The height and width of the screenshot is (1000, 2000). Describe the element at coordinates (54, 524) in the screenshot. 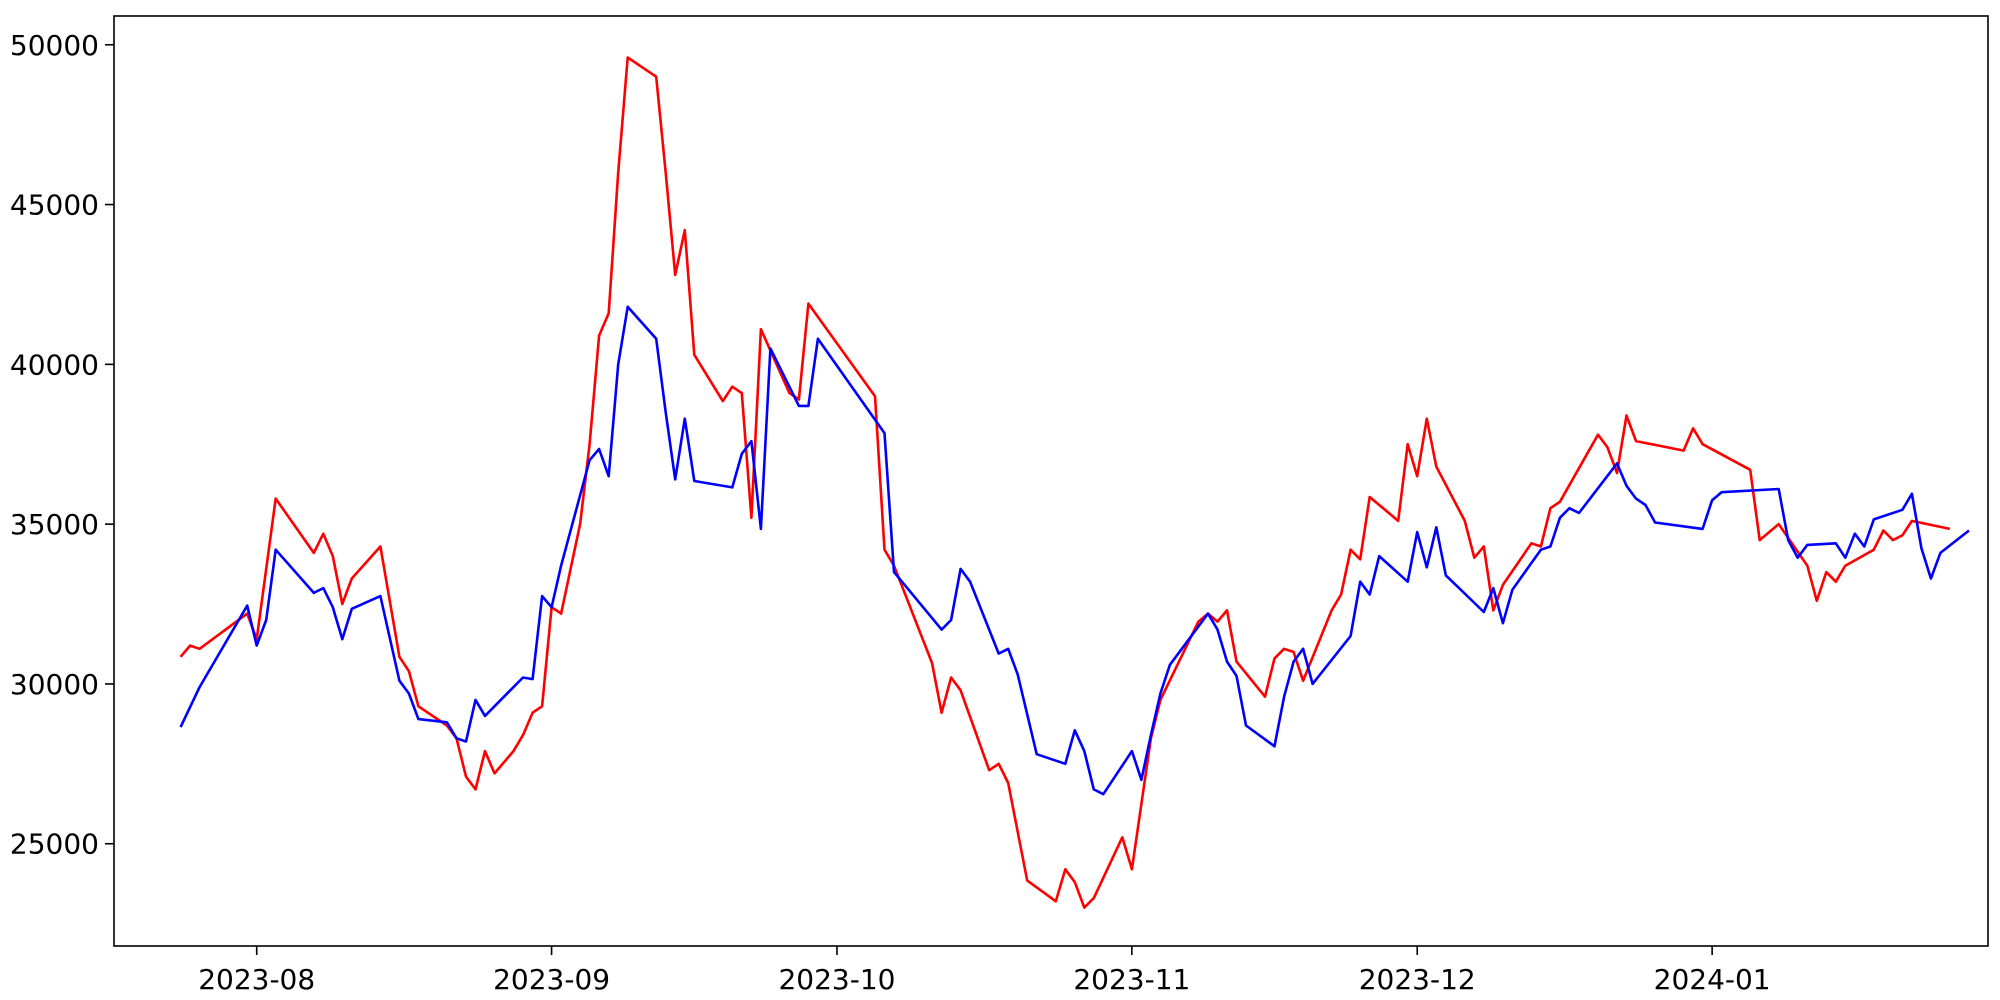

I see `y-tick-label: 35000` at that location.